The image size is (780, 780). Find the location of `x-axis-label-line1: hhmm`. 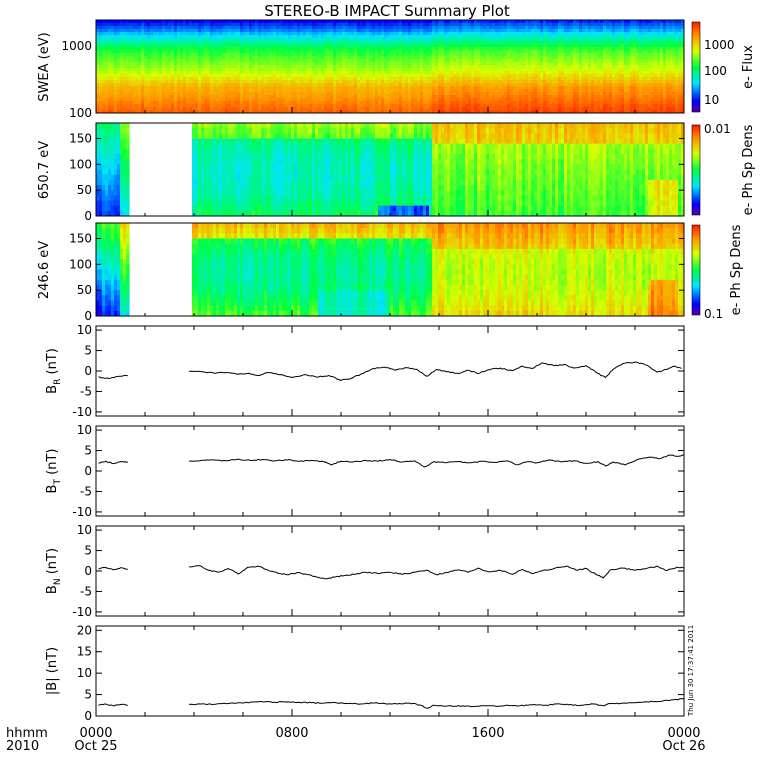

x-axis-label-line1: hhmm is located at coordinates (27, 733).